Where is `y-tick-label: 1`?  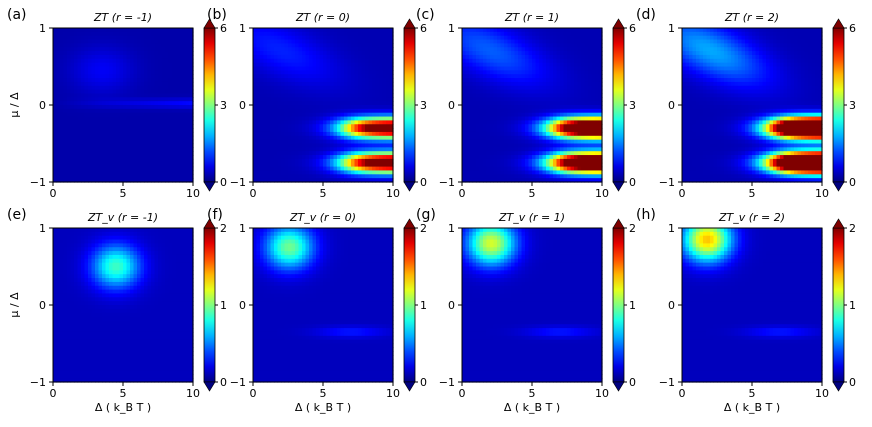 y-tick-label: 1 is located at coordinates (451, 28).